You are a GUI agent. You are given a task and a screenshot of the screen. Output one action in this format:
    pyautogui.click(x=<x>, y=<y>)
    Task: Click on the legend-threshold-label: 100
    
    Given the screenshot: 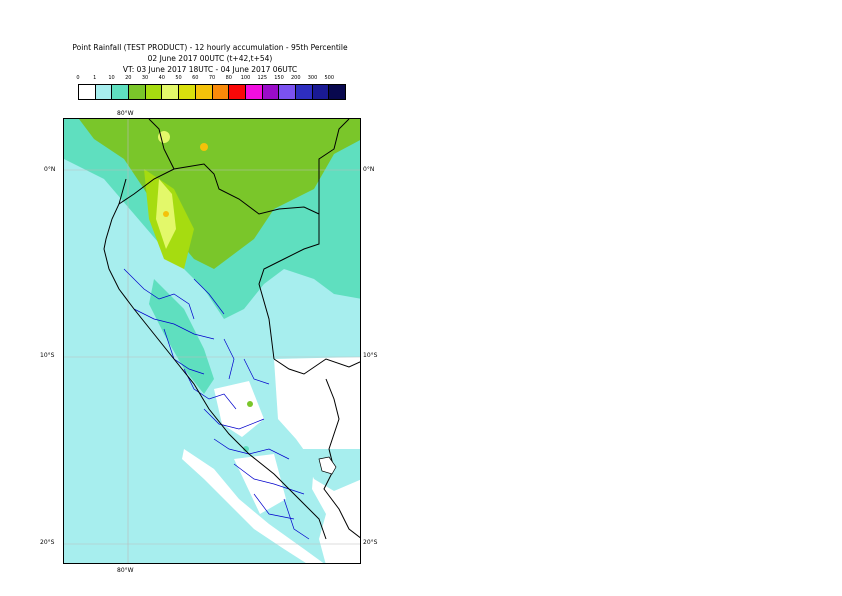 What is the action you would take?
    pyautogui.click(x=245, y=78)
    